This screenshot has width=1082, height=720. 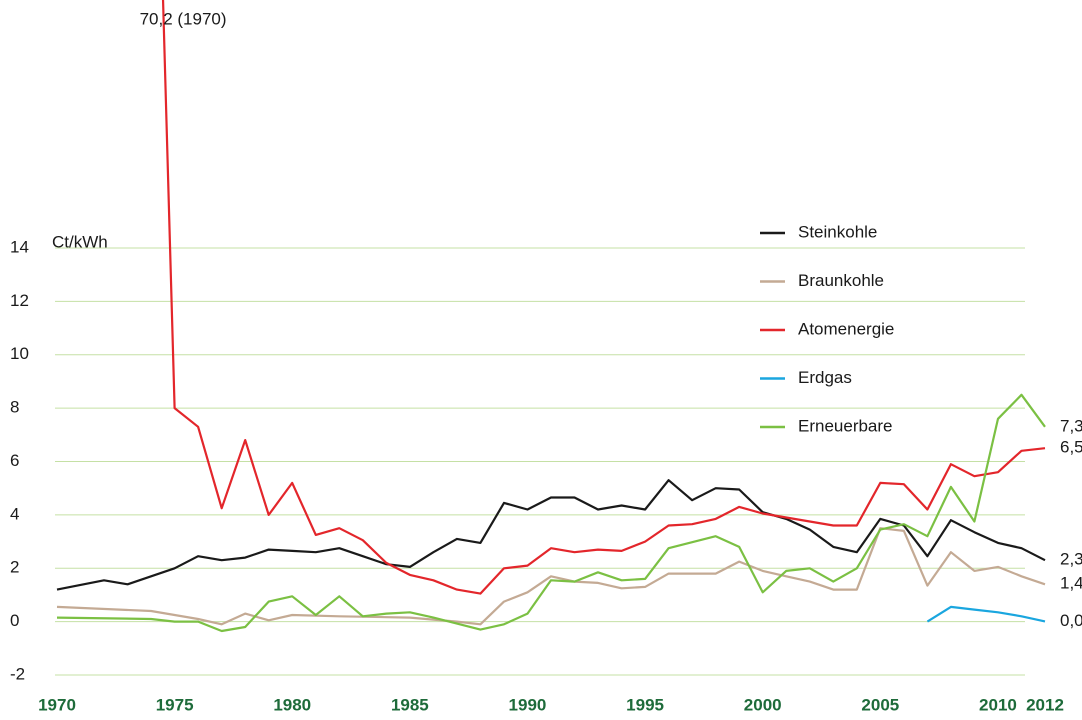 I want to click on x-tick-label: 2012, so click(x=1045, y=704).